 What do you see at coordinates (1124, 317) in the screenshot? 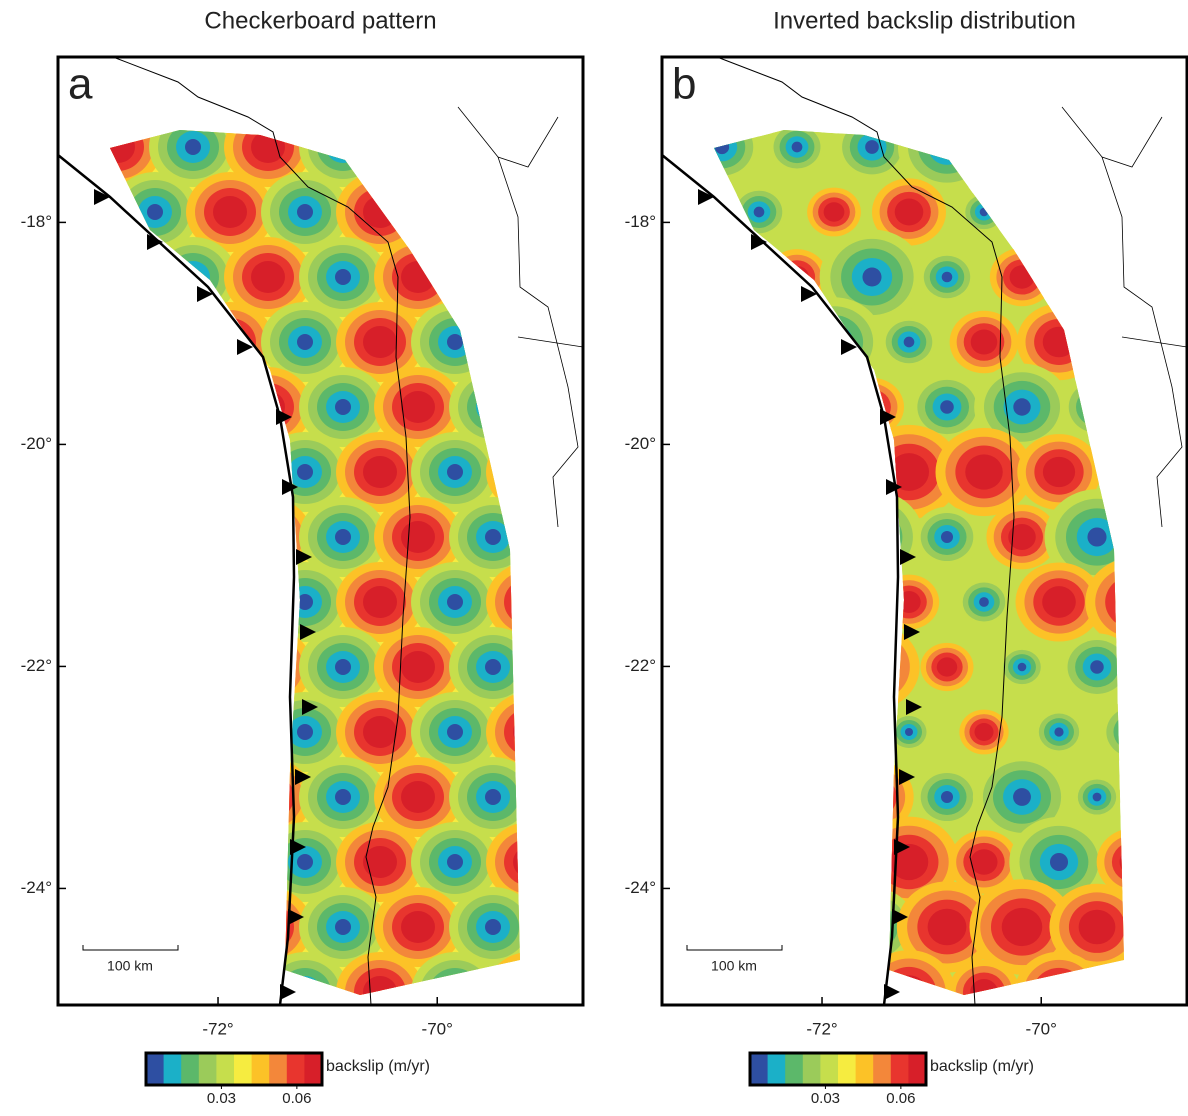
I see `border` at bounding box center [1124, 317].